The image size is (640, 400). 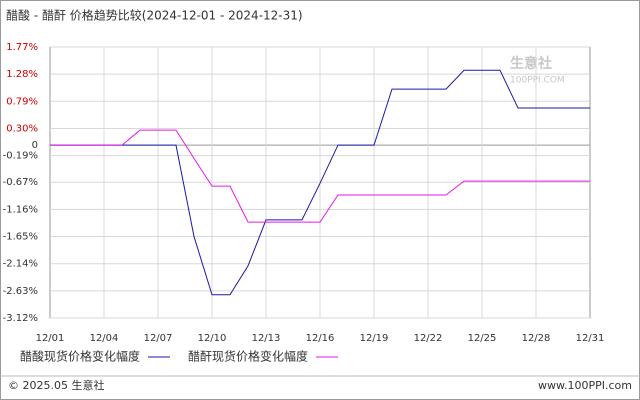 What do you see at coordinates (20, 156) in the screenshot?
I see `y-tick-label: -0.19%` at bounding box center [20, 156].